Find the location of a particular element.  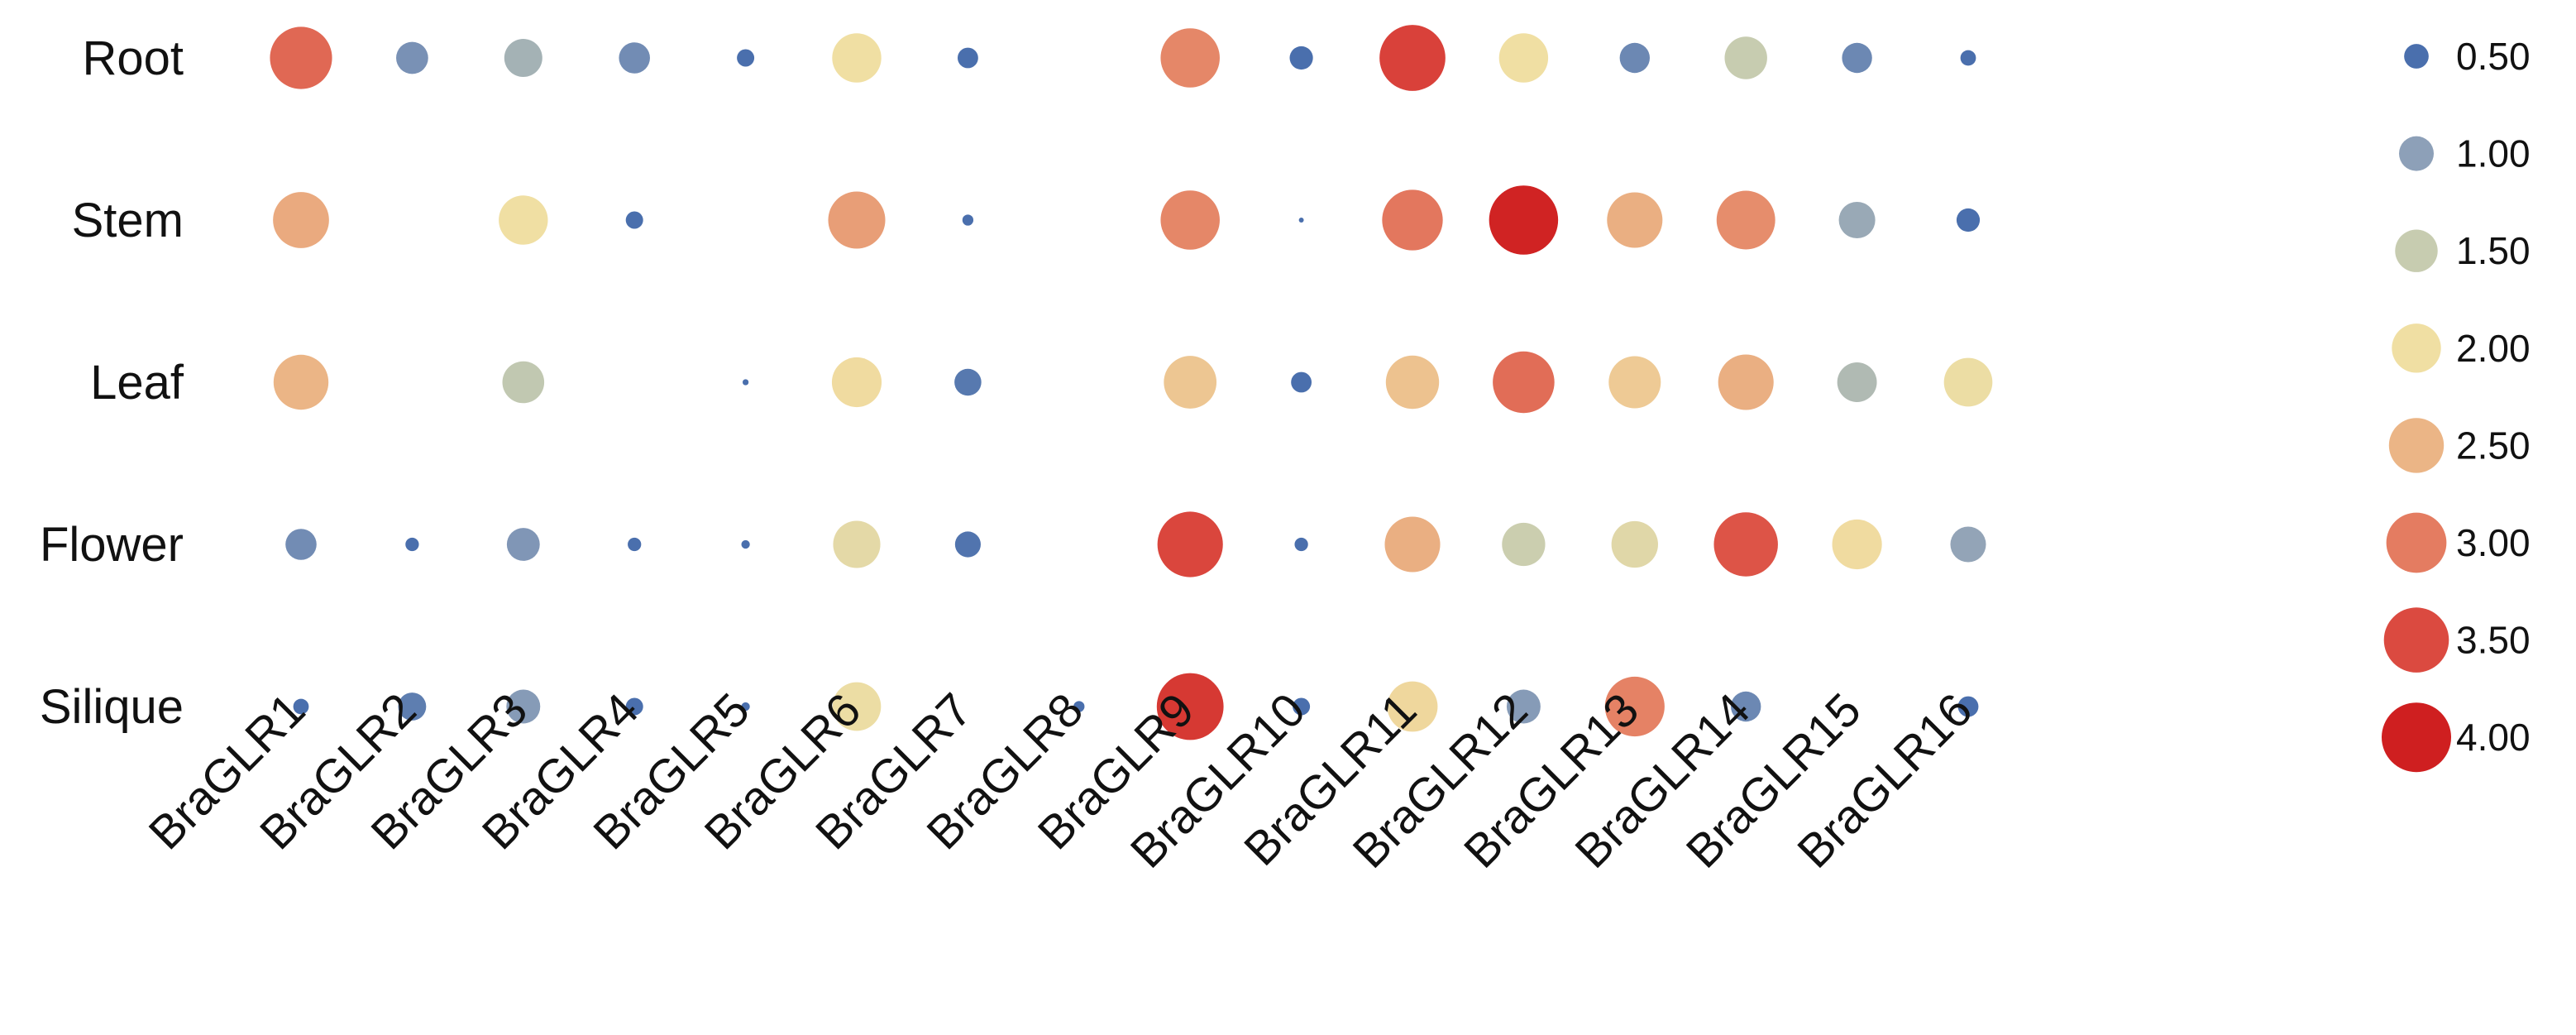

bubble-flower-braglr7 is located at coordinates (967, 544).